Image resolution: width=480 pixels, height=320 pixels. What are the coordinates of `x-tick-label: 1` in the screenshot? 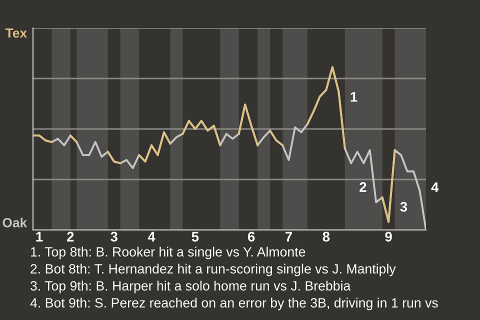 It's located at (39, 237).